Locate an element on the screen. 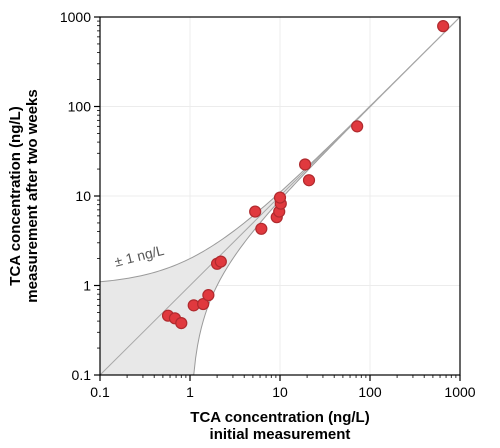 The width and height of the screenshot is (500, 448). y-tick-label: 10 is located at coordinates (83, 196).